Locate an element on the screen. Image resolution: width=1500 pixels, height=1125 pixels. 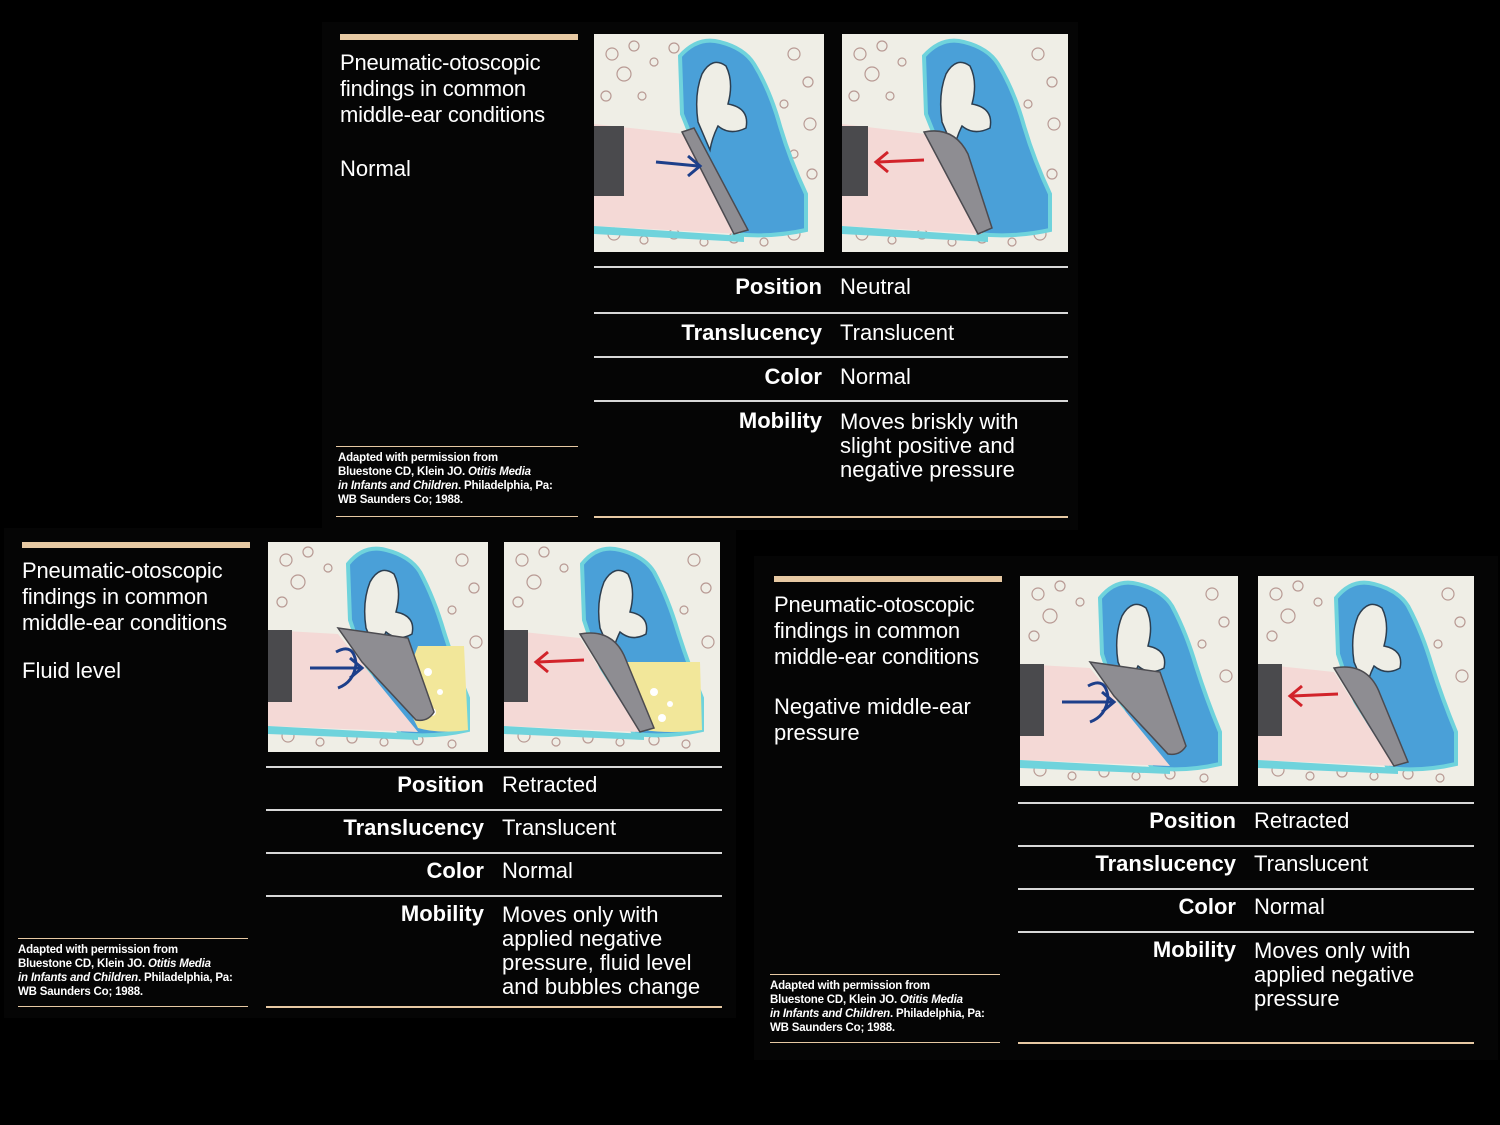
eardrum-negative-pressure-diagram is located at coordinates (955, 143).